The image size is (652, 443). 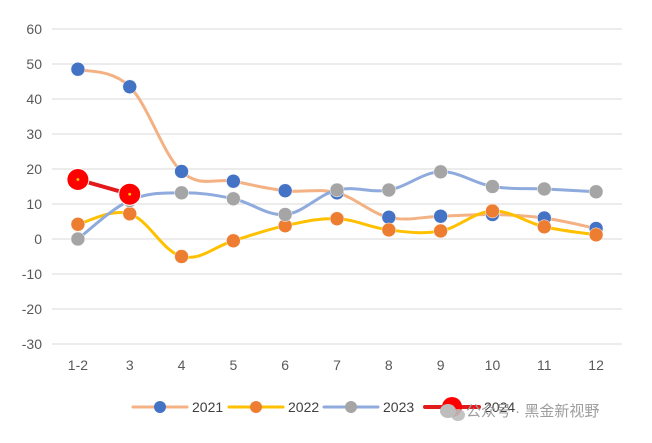 What do you see at coordinates (532, 411) in the screenshot?
I see `watermark-text: 公众号 · 黑金新视野` at bounding box center [532, 411].